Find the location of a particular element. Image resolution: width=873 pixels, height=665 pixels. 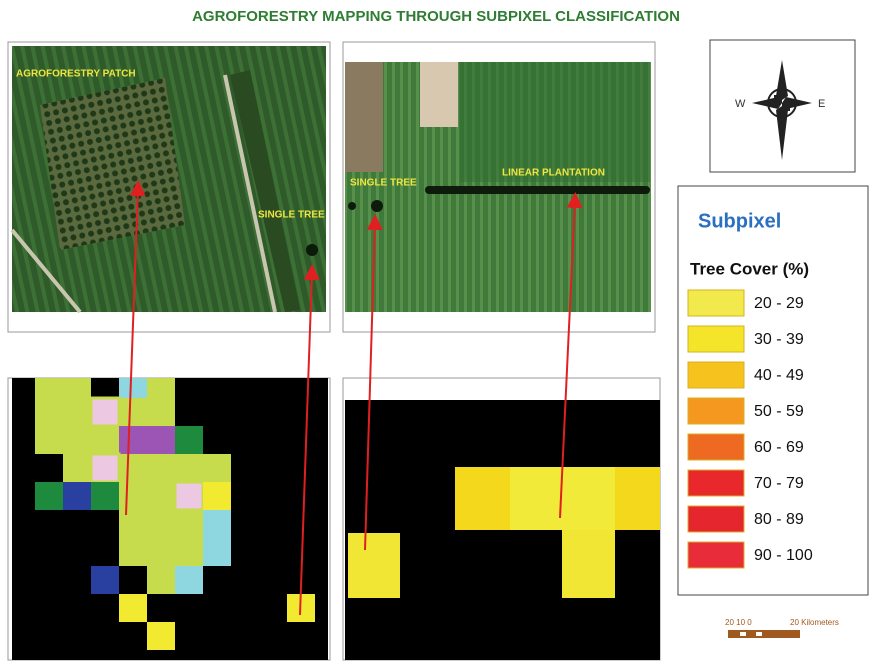

legend-label: 20 - 29 is located at coordinates (779, 303).